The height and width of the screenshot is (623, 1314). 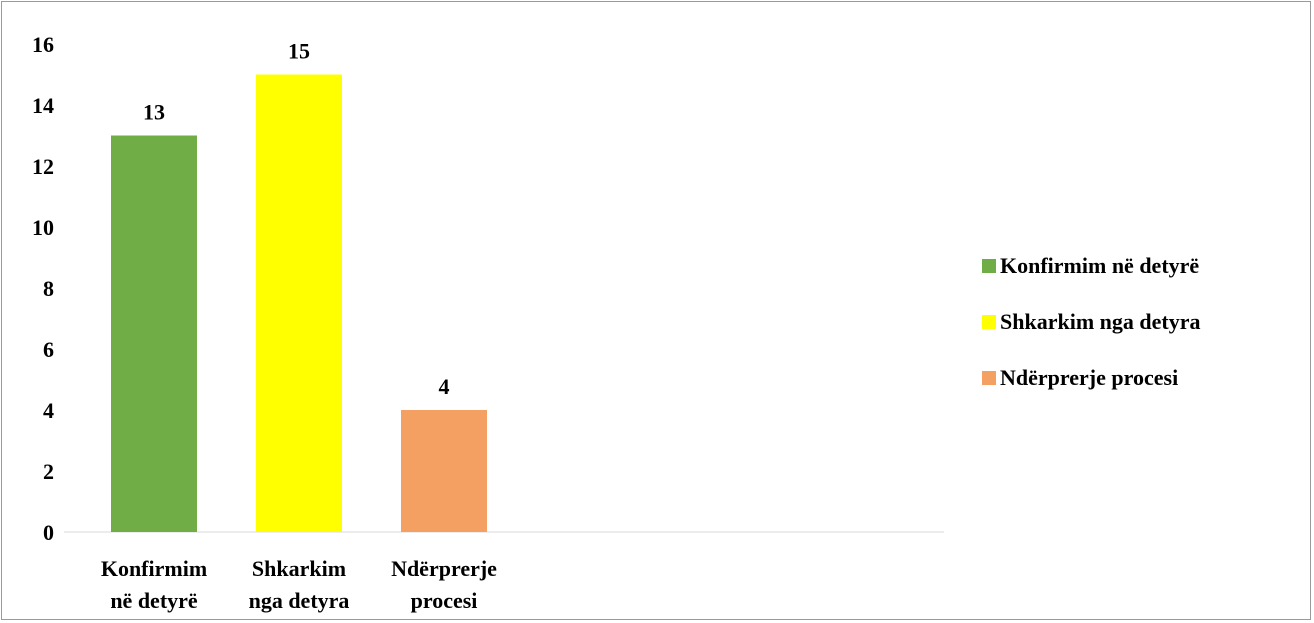 What do you see at coordinates (154, 112) in the screenshot?
I see `data-label: 13` at bounding box center [154, 112].